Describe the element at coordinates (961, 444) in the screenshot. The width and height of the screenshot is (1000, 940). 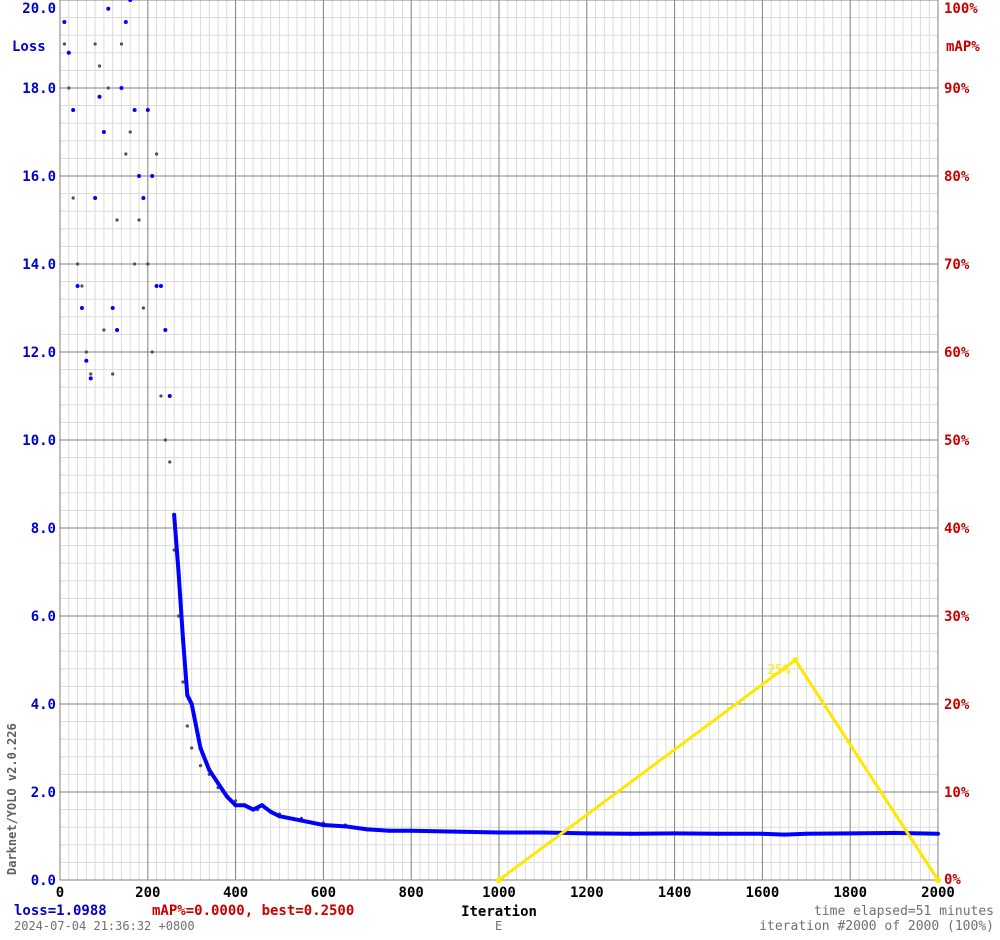
I see `y-axis-right: 0% 10% 20% 30% 40% 50% 60% 70% 80% 90% 100%` at that location.